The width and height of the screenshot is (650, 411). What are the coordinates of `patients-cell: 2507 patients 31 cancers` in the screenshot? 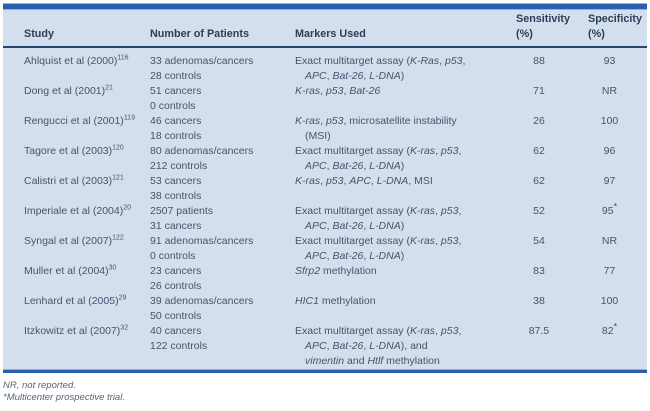 It's located at (222, 219).